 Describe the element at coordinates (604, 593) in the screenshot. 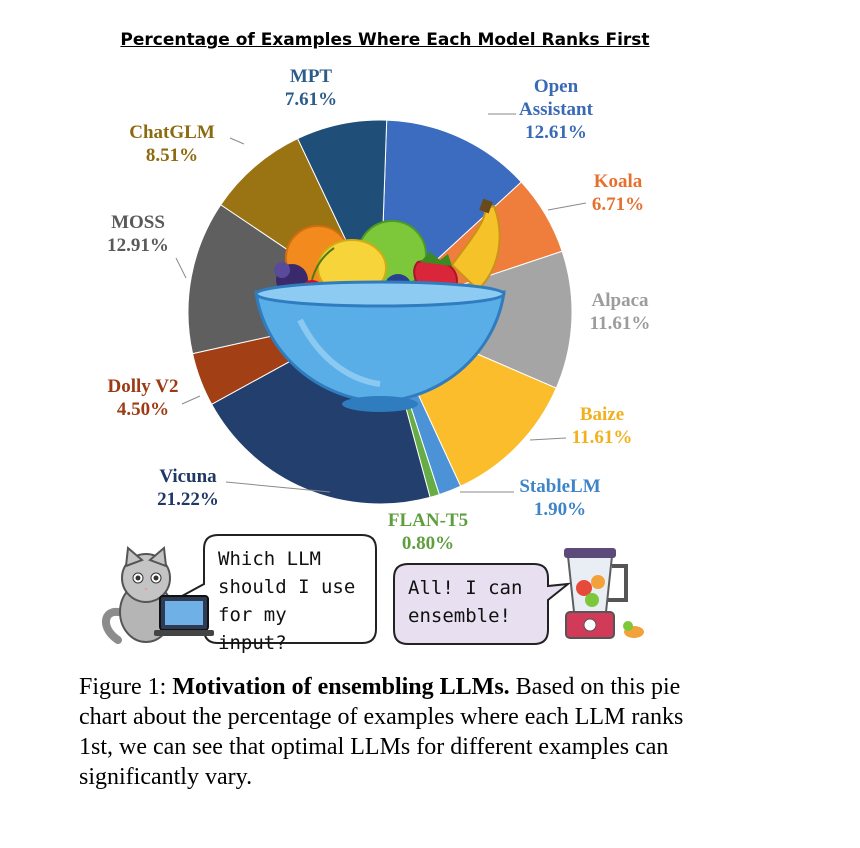

I see `blender-icon` at that location.